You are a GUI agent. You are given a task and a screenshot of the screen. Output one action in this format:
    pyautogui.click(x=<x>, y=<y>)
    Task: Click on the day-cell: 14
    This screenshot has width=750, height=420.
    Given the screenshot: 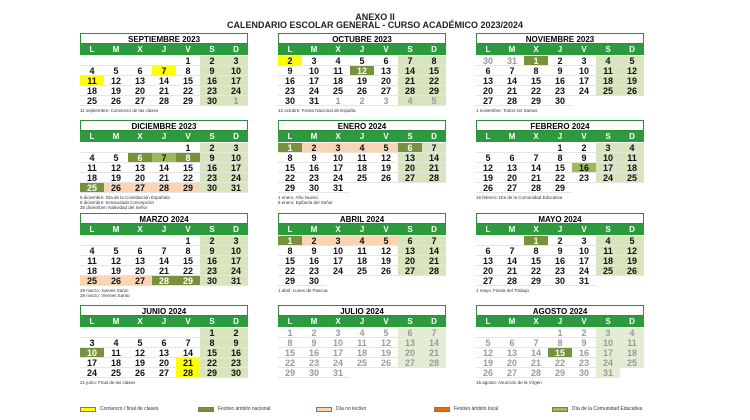 What is the action you would take?
    pyautogui.click(x=410, y=71)
    